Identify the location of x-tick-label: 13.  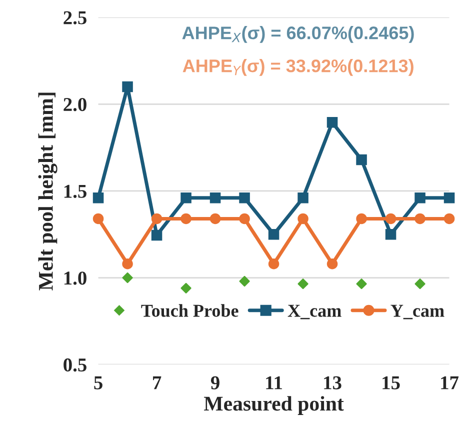
(333, 383).